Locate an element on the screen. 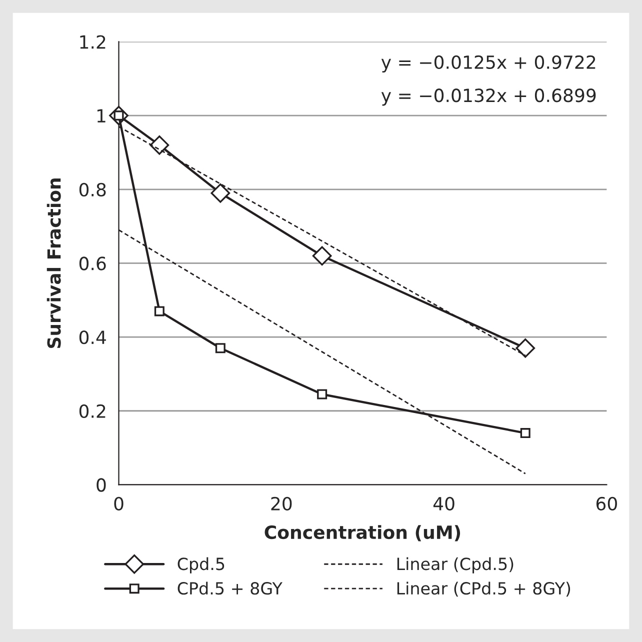  x-axis-title: Concentration (uM) is located at coordinates (362, 533).